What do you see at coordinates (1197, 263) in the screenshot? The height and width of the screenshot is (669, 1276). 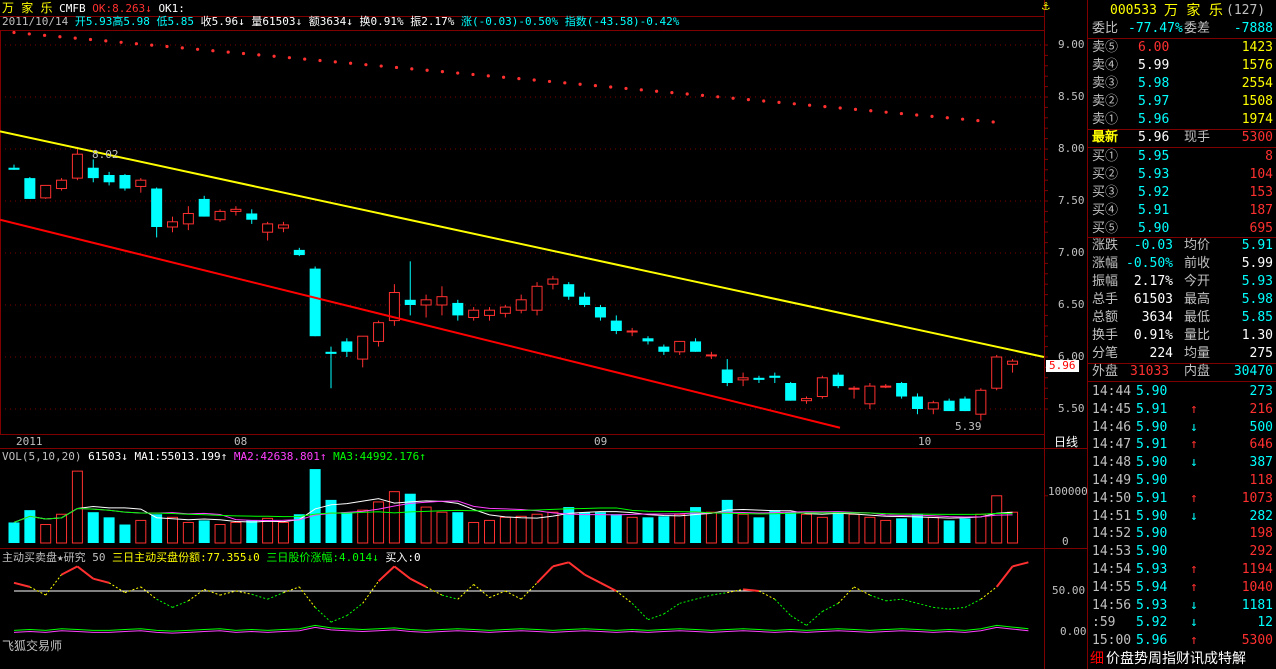 I see `stat-label: 前收` at bounding box center [1197, 263].